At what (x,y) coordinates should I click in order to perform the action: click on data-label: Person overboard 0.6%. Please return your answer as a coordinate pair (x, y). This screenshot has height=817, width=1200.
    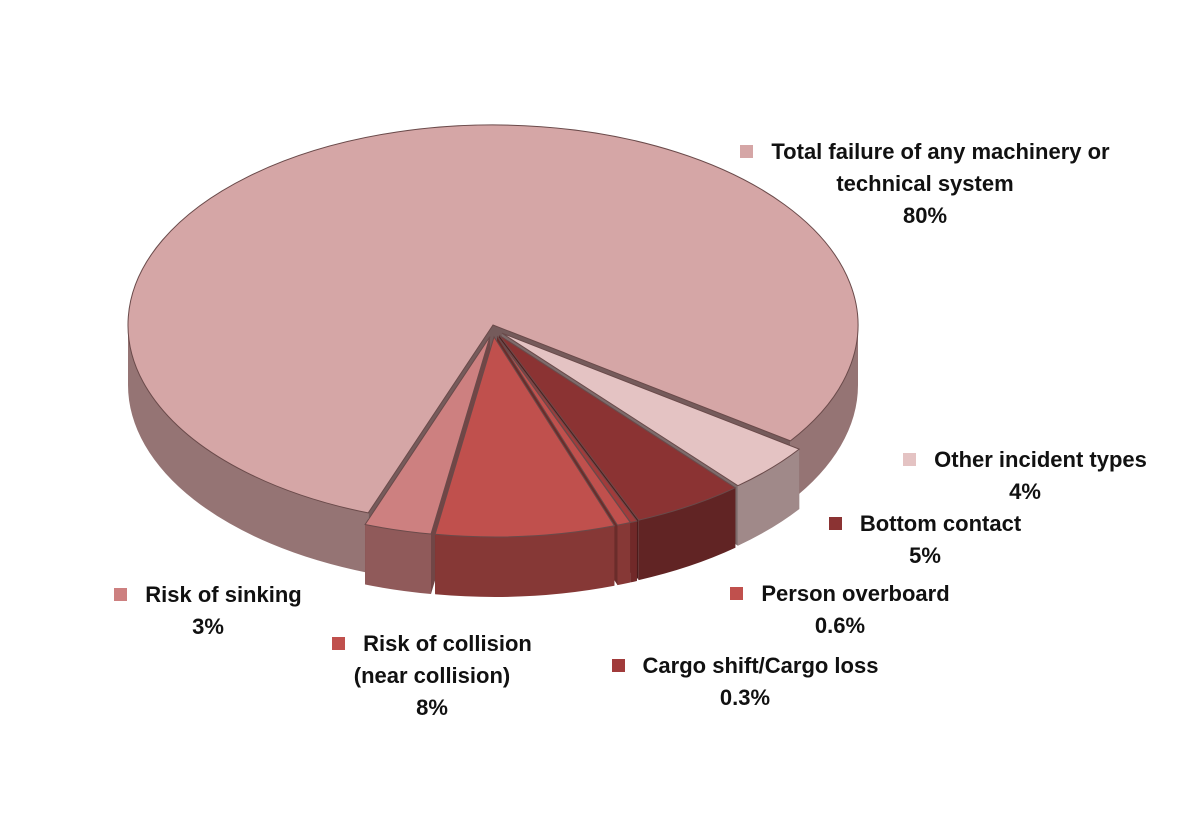
    Looking at the image, I should click on (840, 610).